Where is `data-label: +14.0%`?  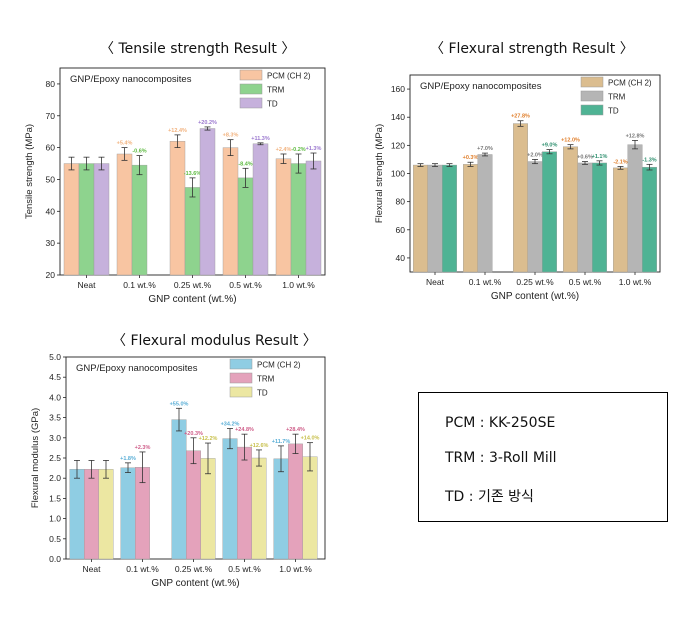
data-label: +14.0% is located at coordinates (310, 439).